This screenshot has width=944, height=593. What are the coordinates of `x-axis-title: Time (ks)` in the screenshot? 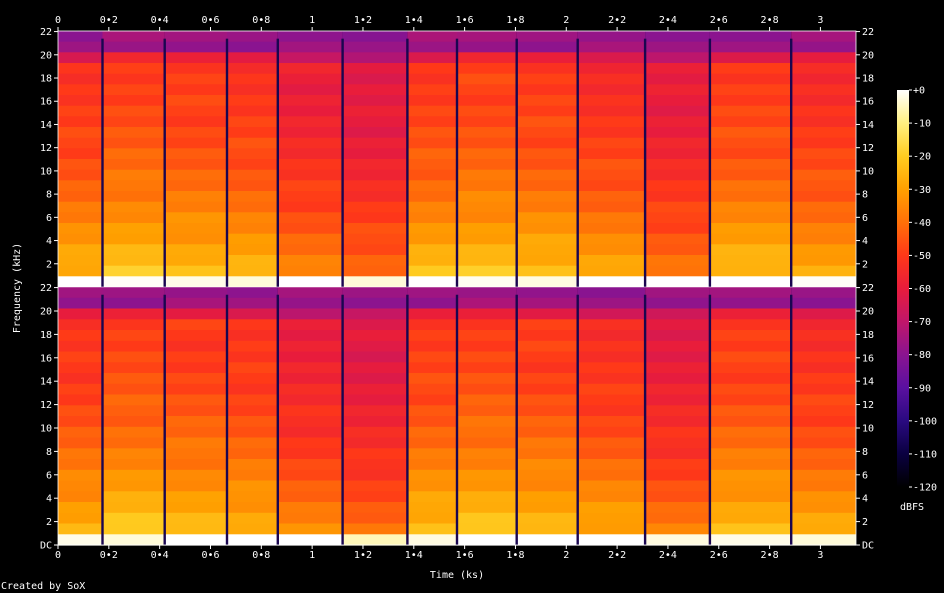 It's located at (457, 575).